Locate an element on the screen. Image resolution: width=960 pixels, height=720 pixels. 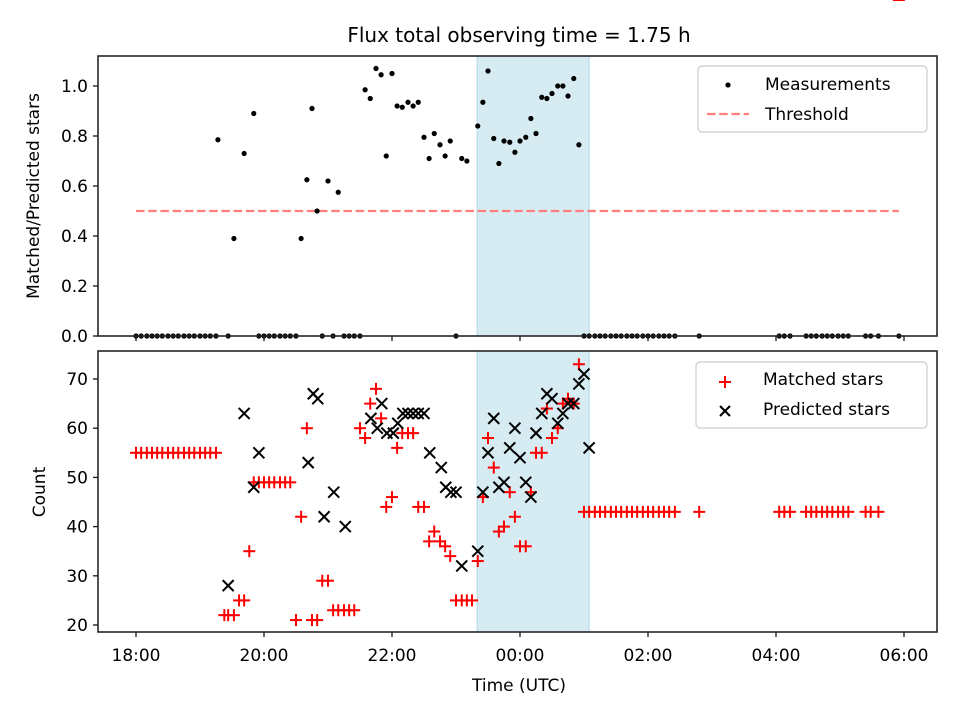
bottom-ytick-label: 60 is located at coordinates (77, 429).